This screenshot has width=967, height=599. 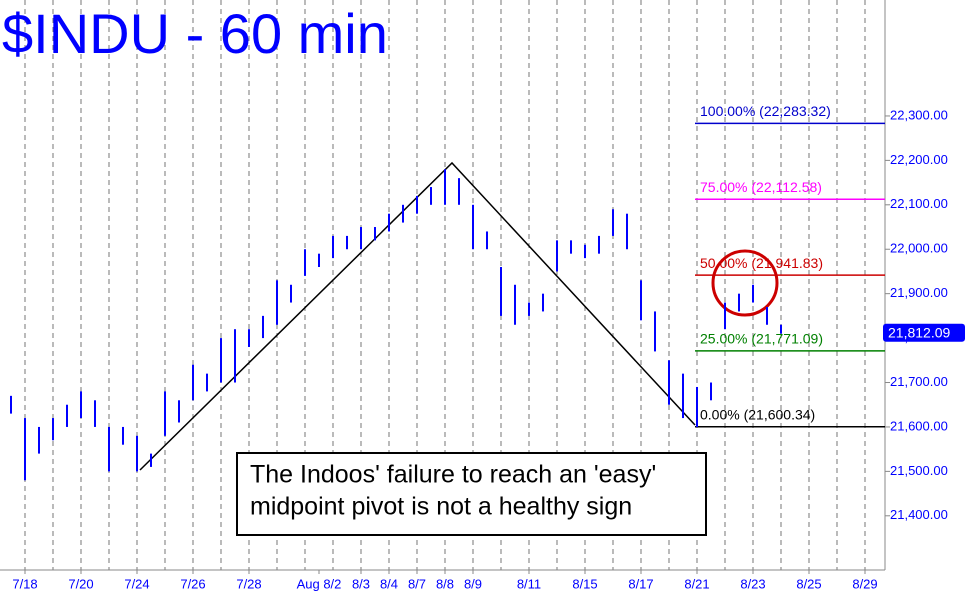 I want to click on x-tick-label: 8/9, so click(x=473, y=583).